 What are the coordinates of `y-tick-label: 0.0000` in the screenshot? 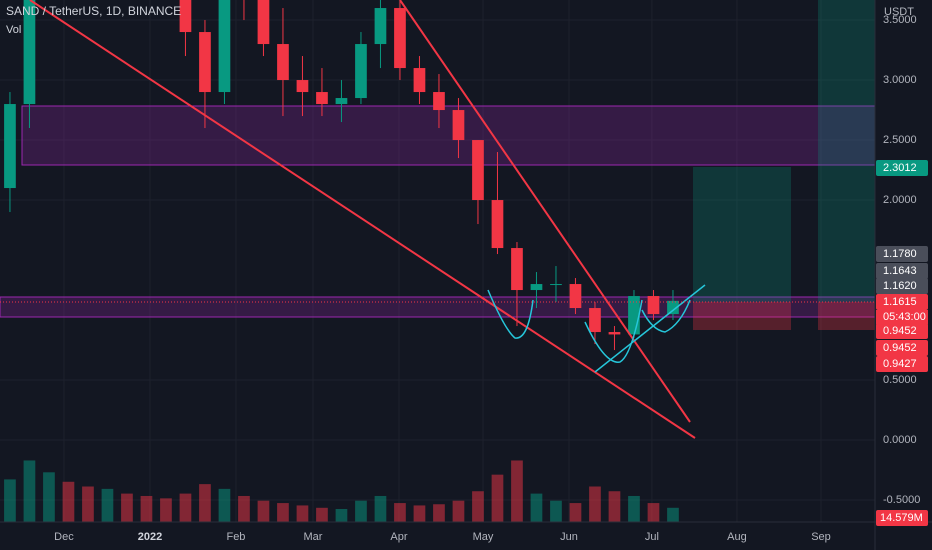 It's located at (900, 440).